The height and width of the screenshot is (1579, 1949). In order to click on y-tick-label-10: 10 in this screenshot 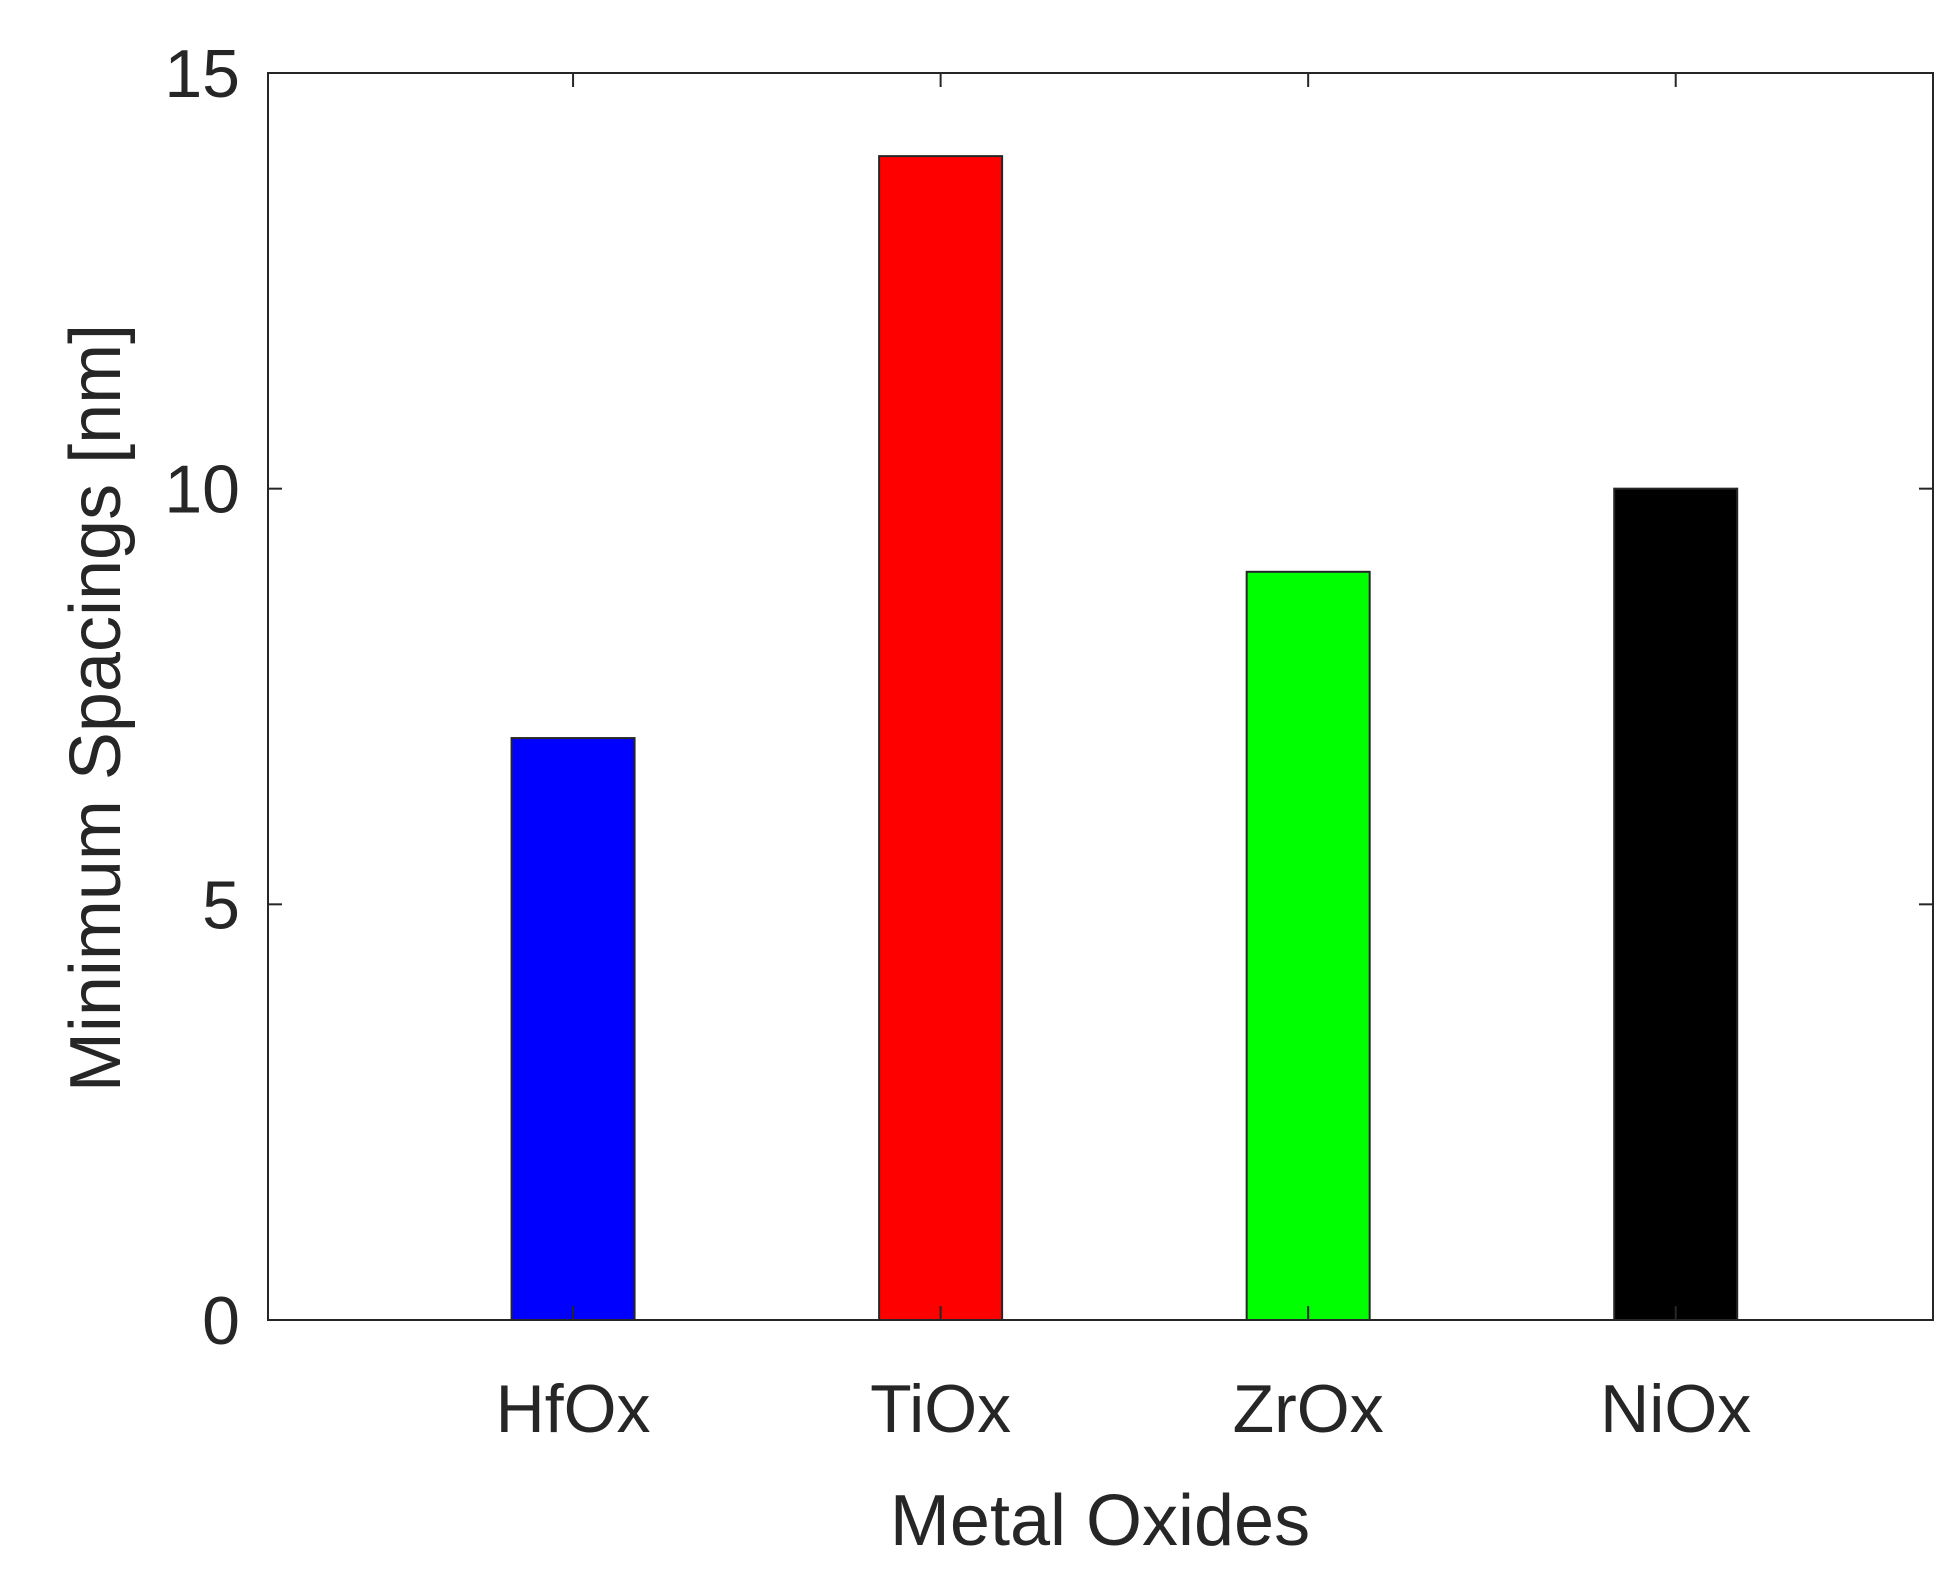, I will do `click(202, 490)`.